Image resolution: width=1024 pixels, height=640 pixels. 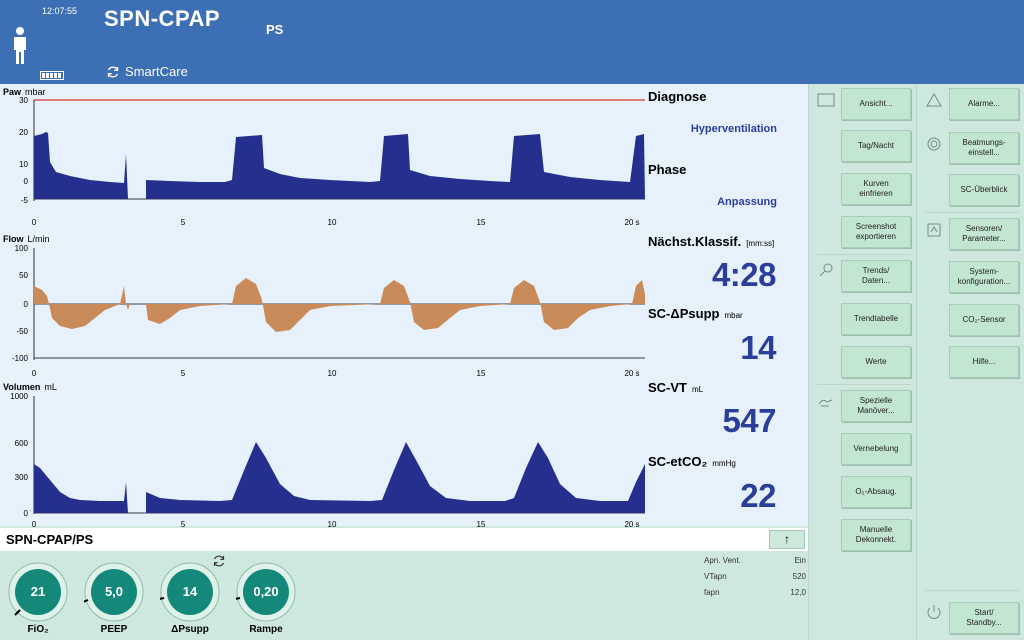 I want to click on vt-value: 547, so click(x=749, y=420).